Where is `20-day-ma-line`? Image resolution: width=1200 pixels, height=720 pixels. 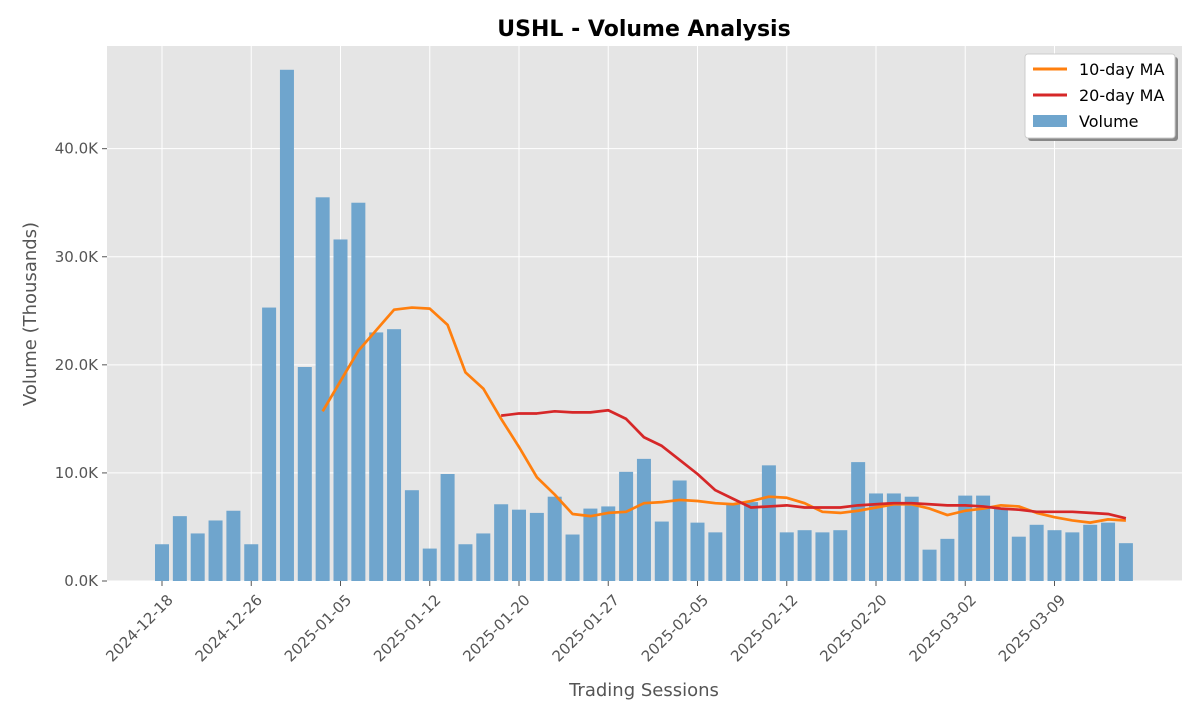
20-day-ma-line is located at coordinates (813, 464).